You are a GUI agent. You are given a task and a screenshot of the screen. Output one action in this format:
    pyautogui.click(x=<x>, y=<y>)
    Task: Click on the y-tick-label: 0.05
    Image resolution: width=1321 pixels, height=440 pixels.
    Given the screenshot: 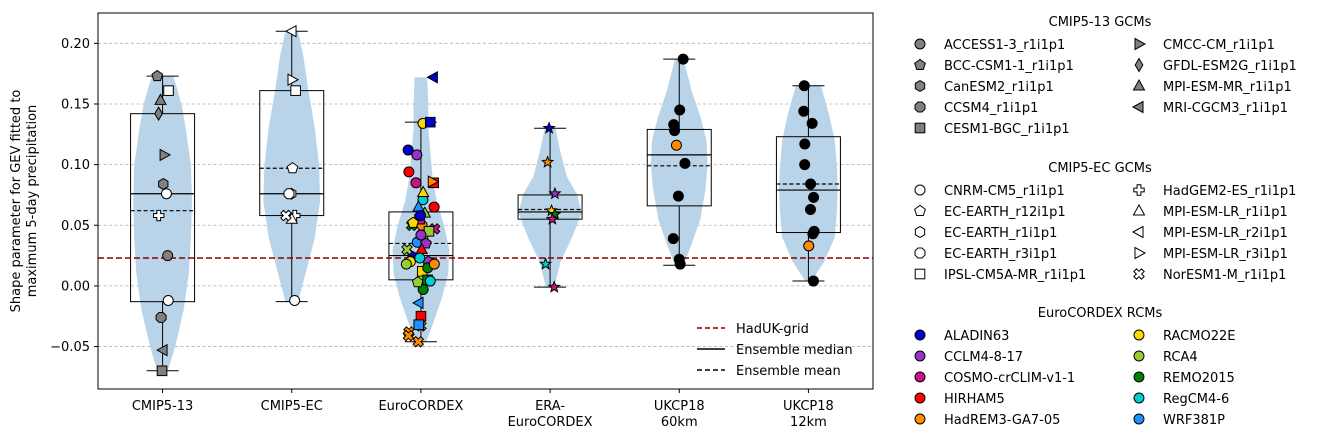 What is the action you would take?
    pyautogui.click(x=75, y=226)
    